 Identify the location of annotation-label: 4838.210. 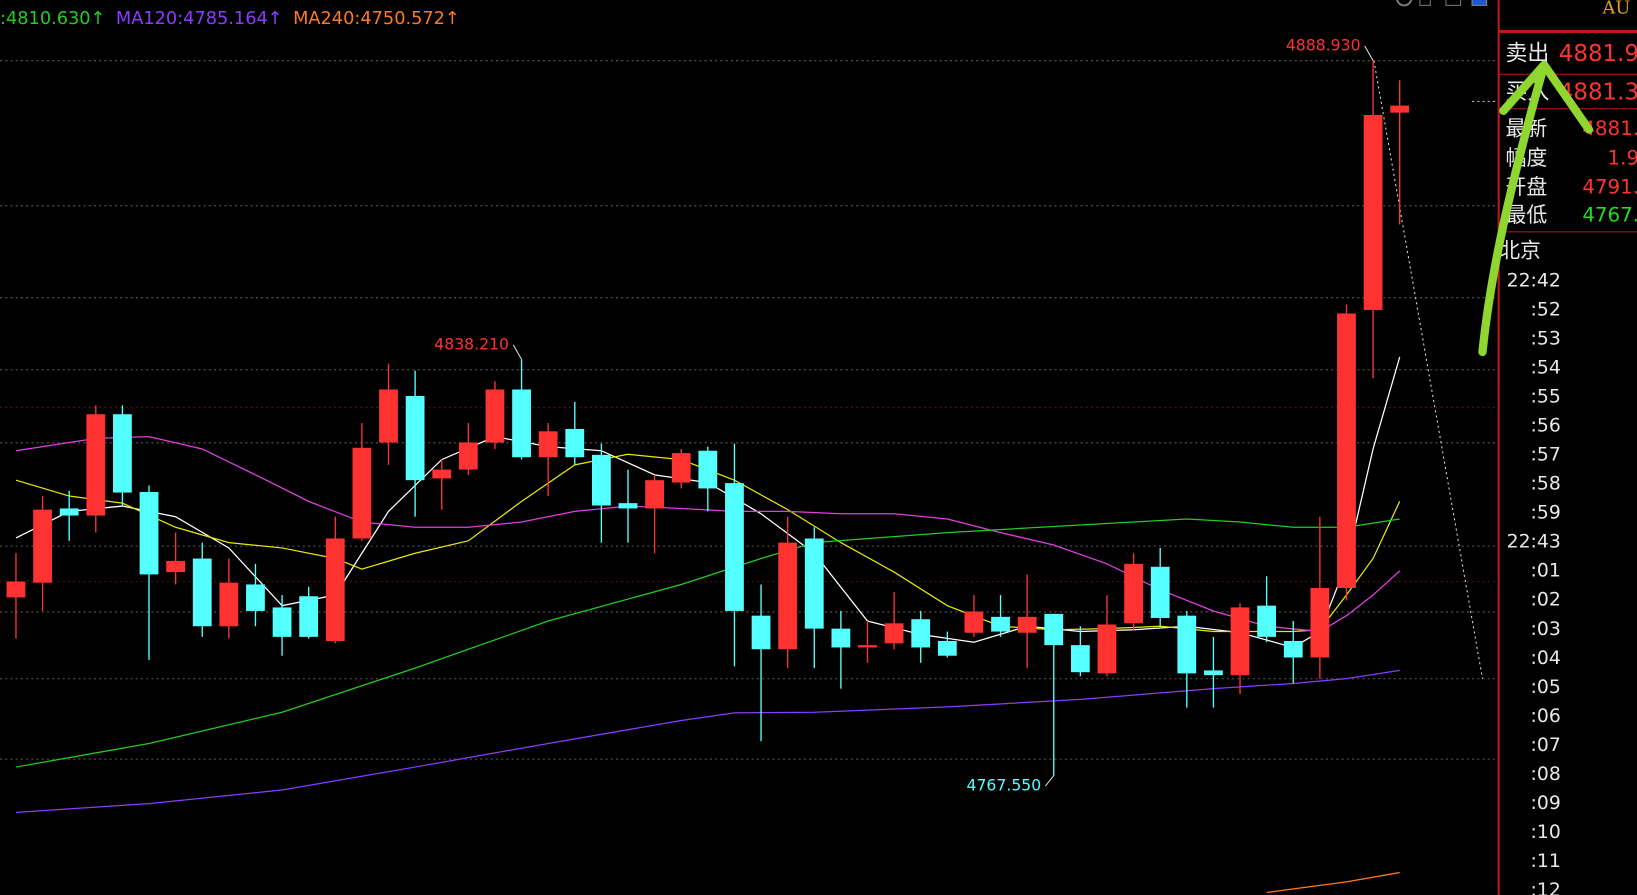
(471, 343).